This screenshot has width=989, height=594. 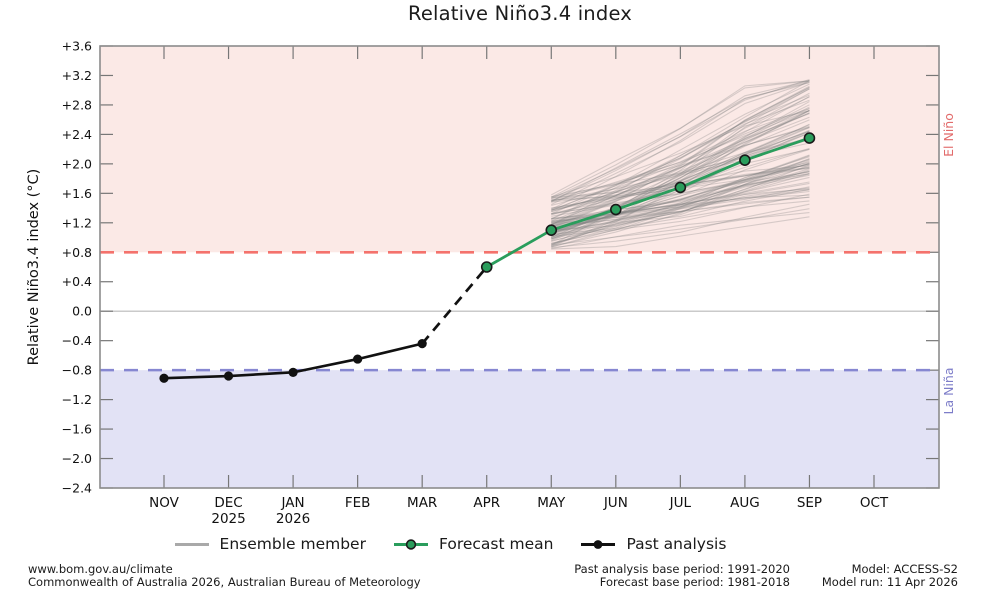 What do you see at coordinates (948, 390) in the screenshot?
I see `la-nina-region-label: La Niña` at bounding box center [948, 390].